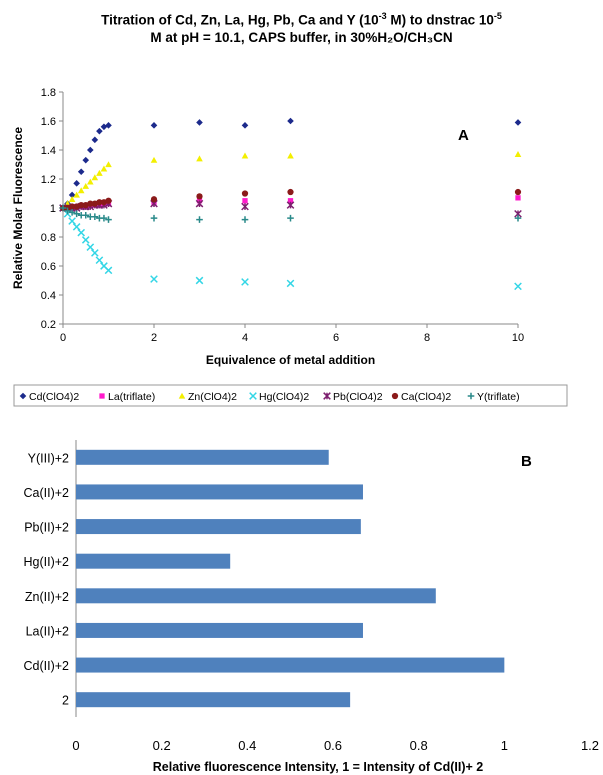 The height and width of the screenshot is (775, 603). Describe the element at coordinates (526, 461) in the screenshot. I see `chart-b-panel-label: B` at that location.